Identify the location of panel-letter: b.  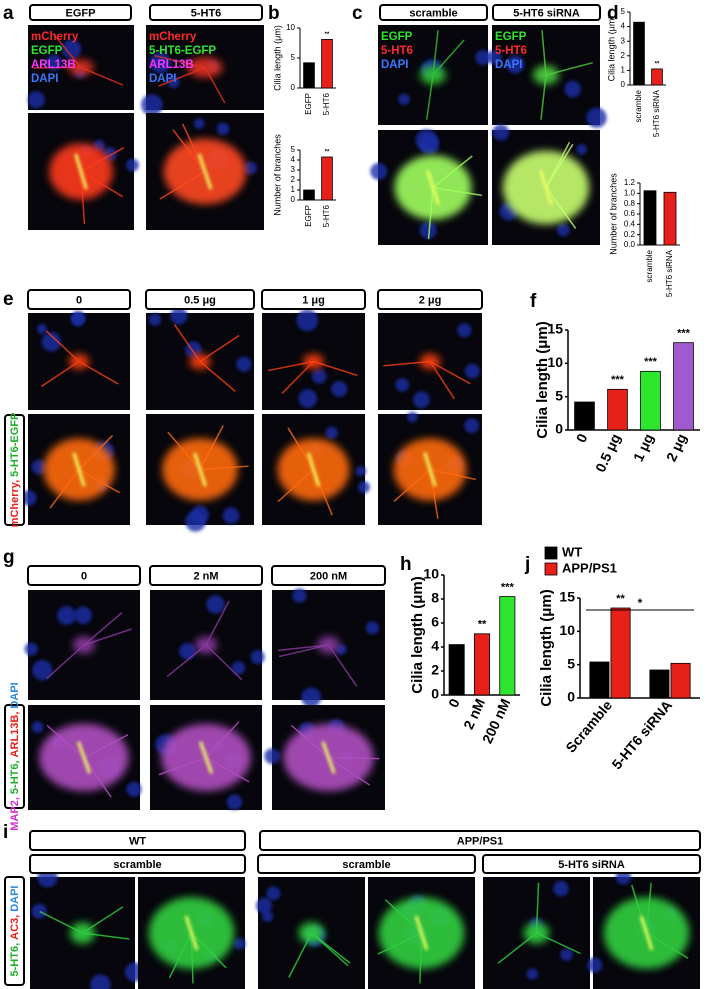
(274, 13).